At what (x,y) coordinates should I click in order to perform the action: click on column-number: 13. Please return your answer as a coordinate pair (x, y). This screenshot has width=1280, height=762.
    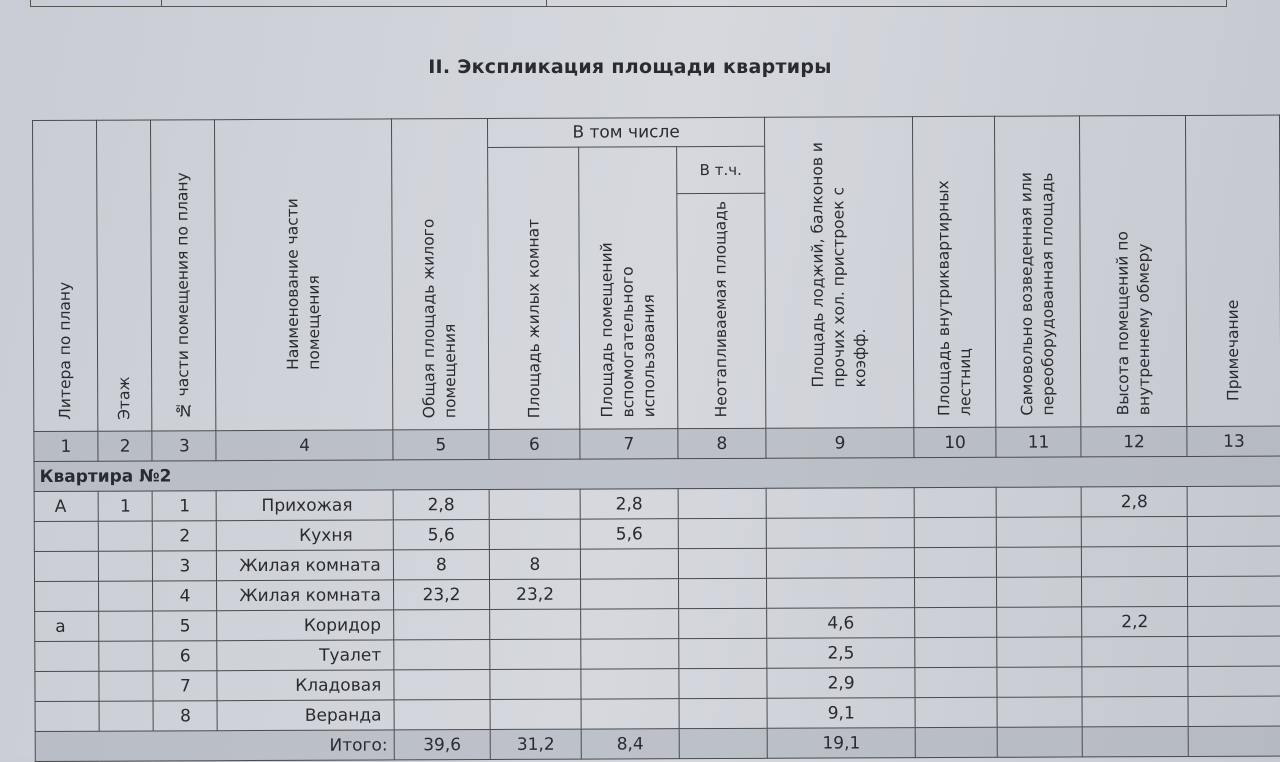
    Looking at the image, I should click on (1233, 441).